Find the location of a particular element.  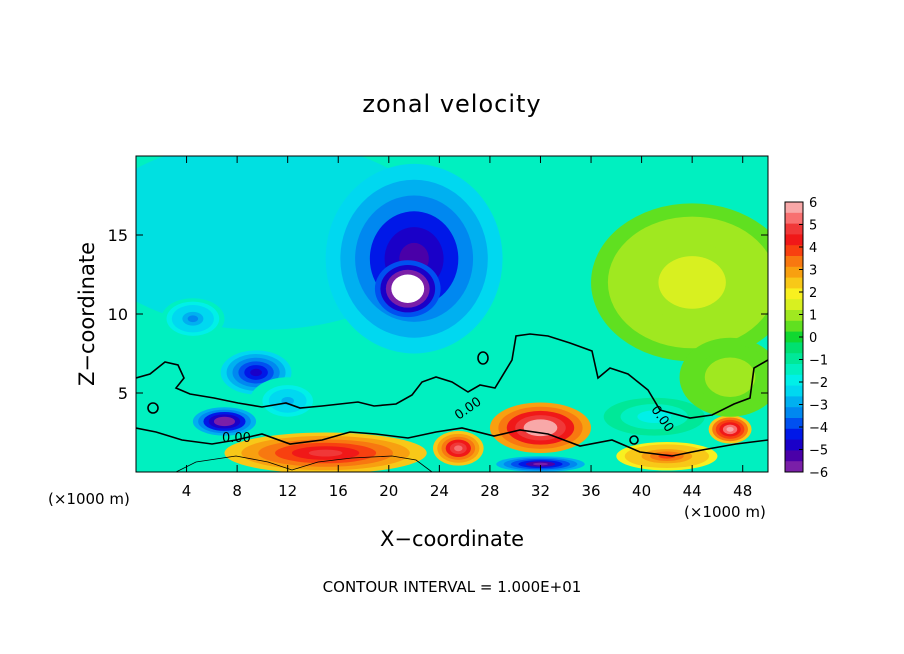

x-tick-label-16: 16 is located at coordinates (338, 491).